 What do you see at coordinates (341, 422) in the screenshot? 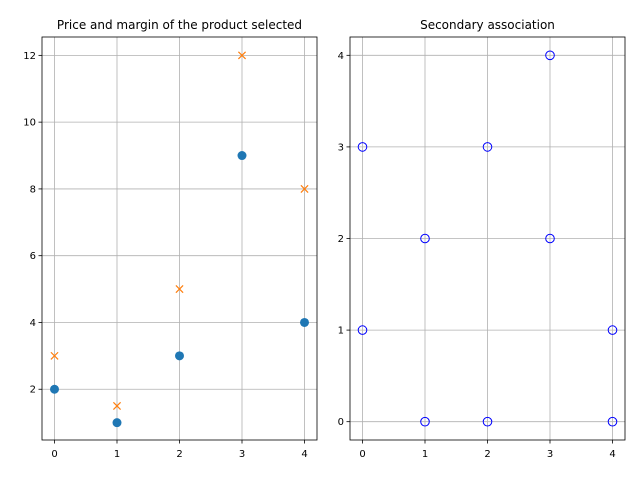
I see `y-tick-label: 0` at bounding box center [341, 422].